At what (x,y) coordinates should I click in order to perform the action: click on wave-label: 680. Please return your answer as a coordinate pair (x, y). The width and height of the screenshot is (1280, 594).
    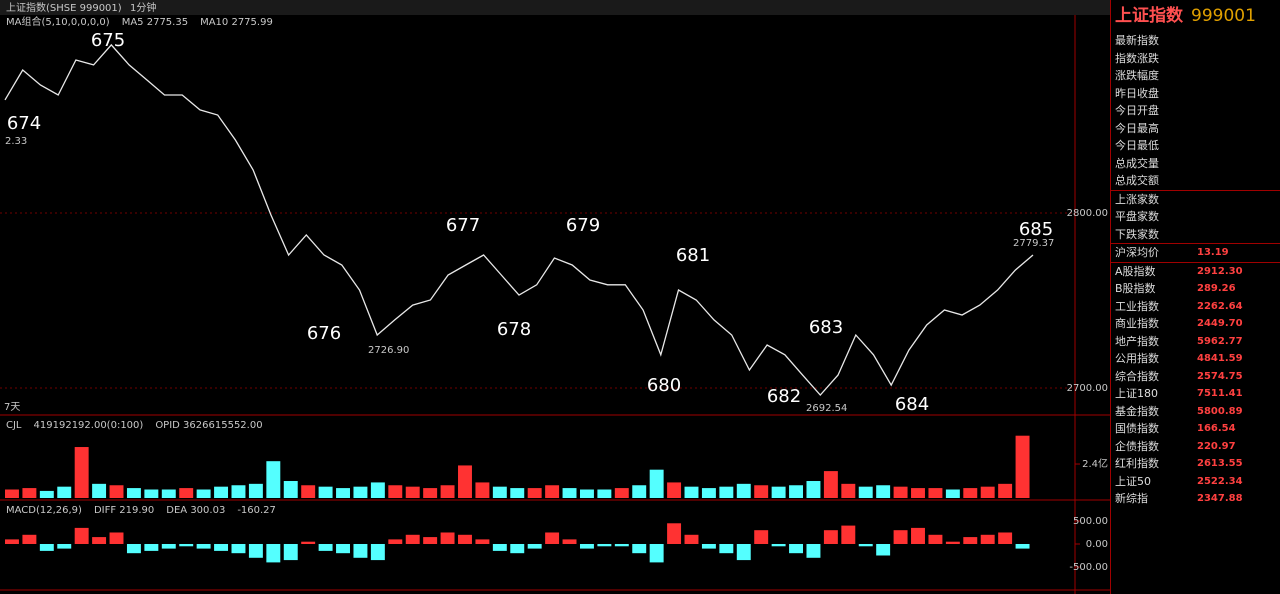
    Looking at the image, I should click on (664, 385).